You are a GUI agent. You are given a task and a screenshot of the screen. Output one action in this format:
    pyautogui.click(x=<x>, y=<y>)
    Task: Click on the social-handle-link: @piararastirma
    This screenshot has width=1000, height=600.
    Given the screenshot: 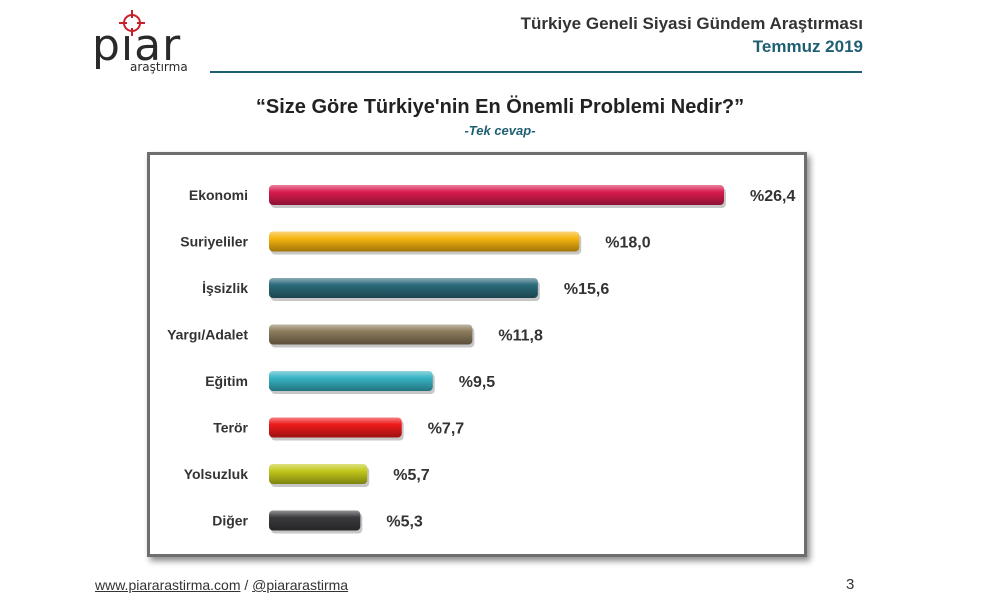 What is the action you would take?
    pyautogui.click(x=300, y=585)
    